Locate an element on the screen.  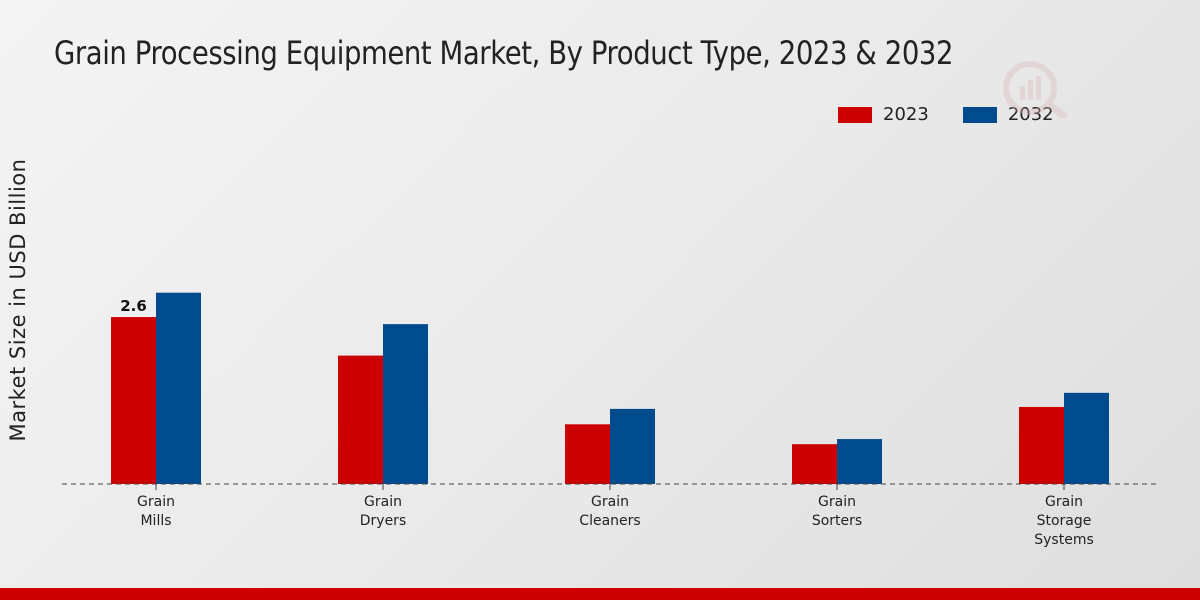
watermark-logo-icon is located at coordinates (1035, 89).